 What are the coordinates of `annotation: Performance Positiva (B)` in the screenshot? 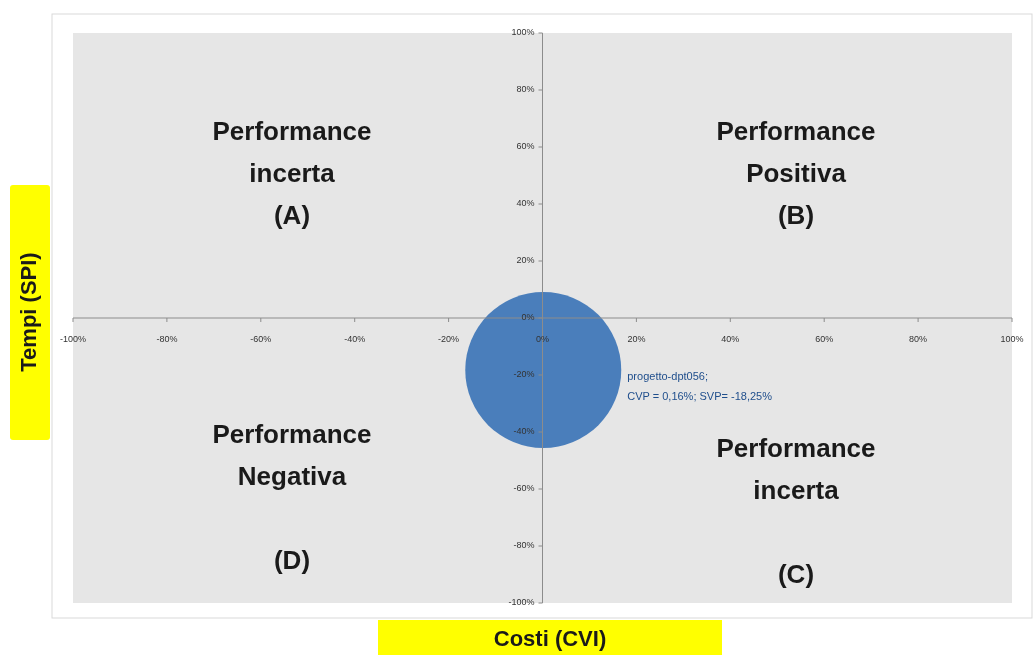 It's located at (796, 172).